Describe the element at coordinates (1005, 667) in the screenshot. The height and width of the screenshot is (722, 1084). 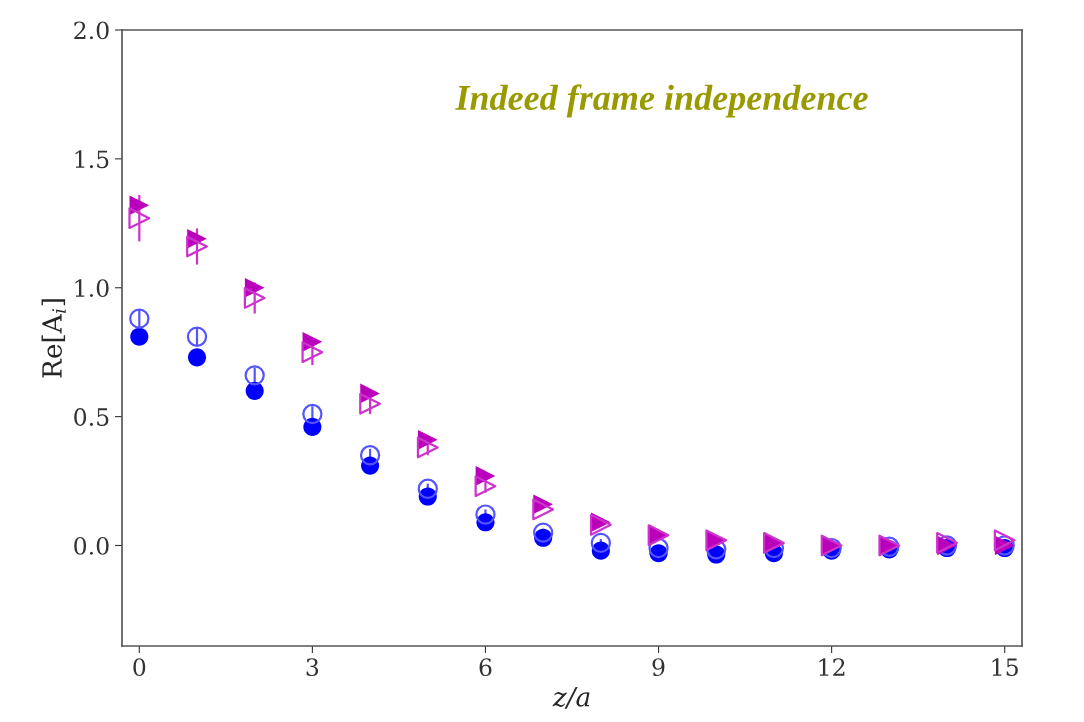
I see `x-tick-label: 15` at that location.